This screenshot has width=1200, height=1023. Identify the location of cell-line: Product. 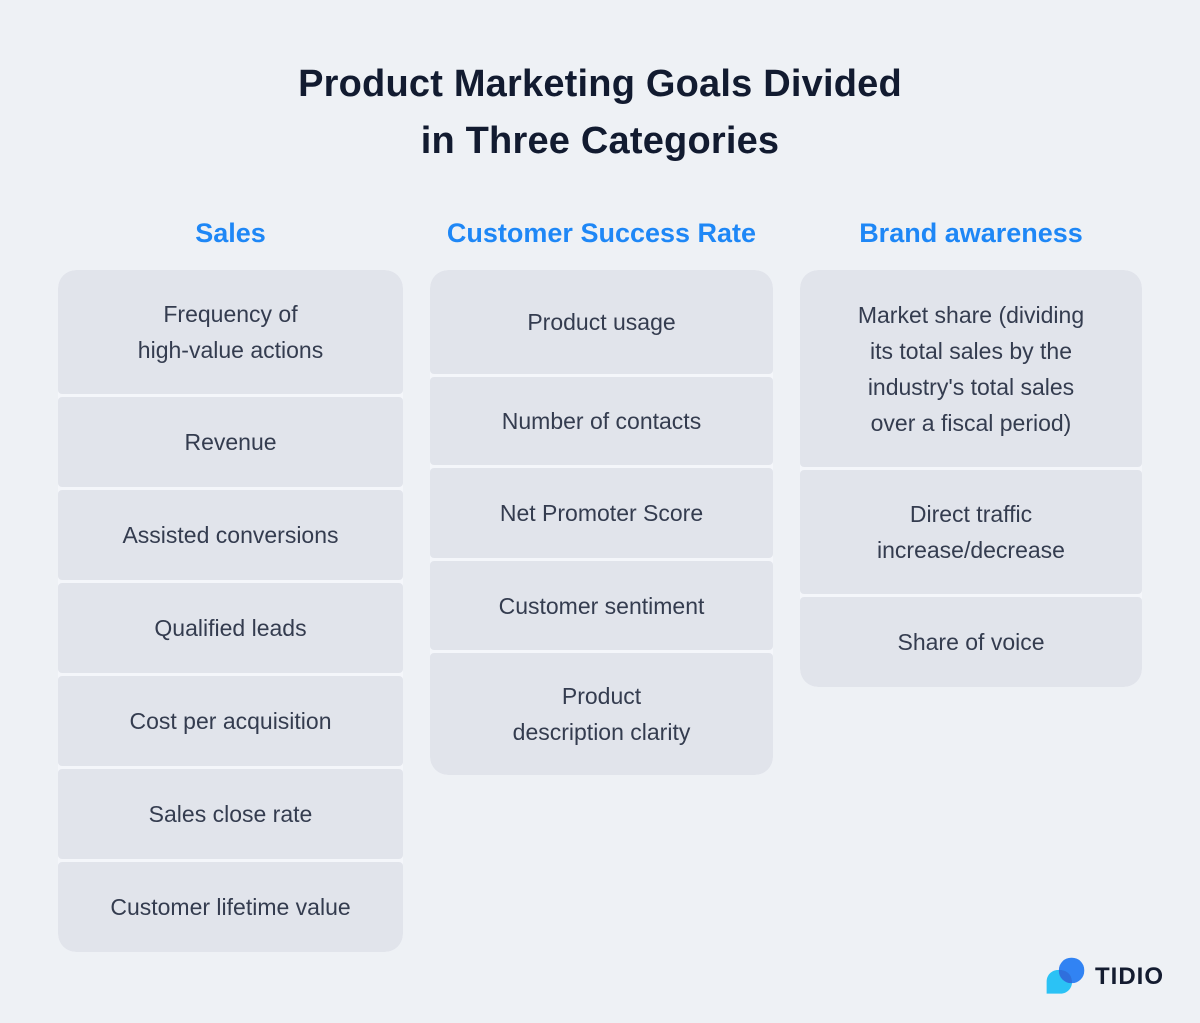
(601, 696).